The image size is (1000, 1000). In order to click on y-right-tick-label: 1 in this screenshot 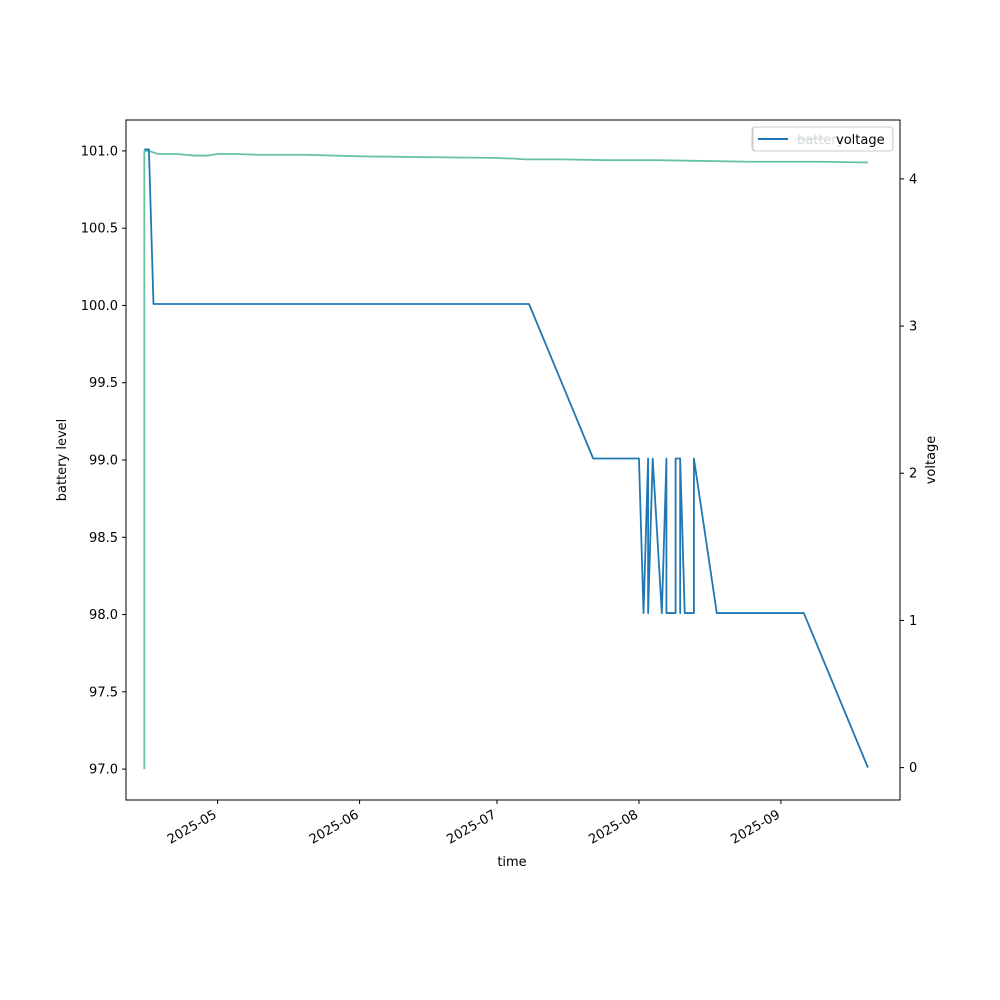, I will do `click(913, 621)`.